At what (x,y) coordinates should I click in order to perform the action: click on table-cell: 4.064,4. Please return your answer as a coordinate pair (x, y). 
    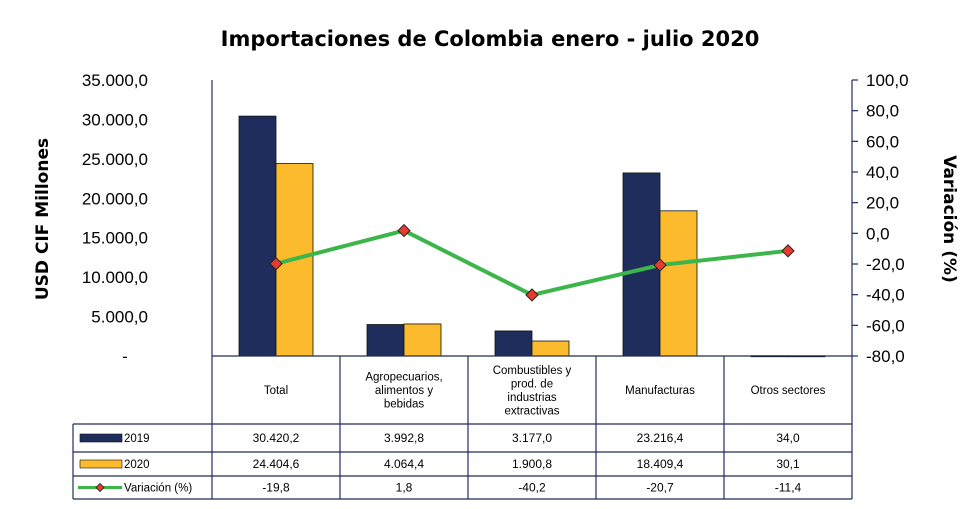
    Looking at the image, I should click on (404, 464).